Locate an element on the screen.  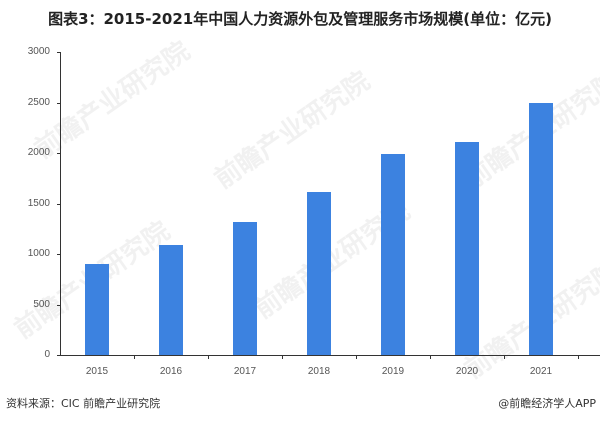
y-tick-label: 3000 is located at coordinates (38, 51).